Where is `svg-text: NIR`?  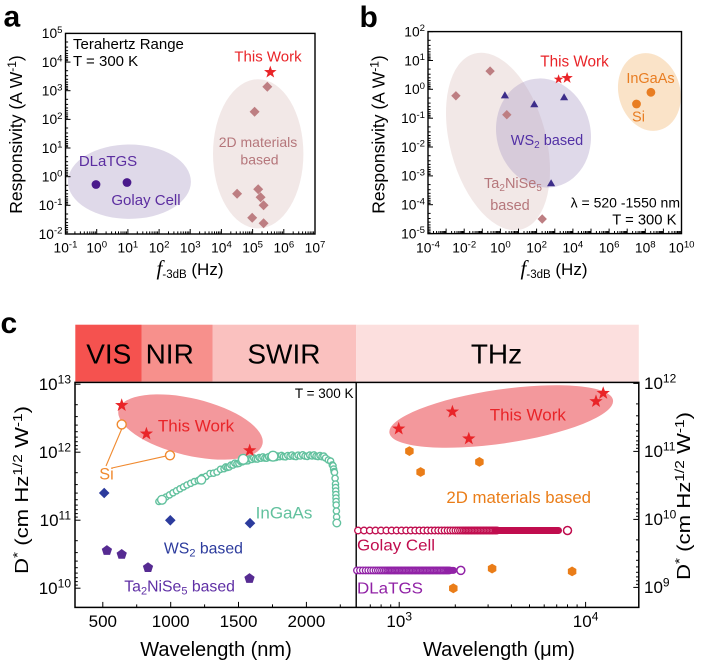 svg-text: NIR is located at coordinates (170, 354).